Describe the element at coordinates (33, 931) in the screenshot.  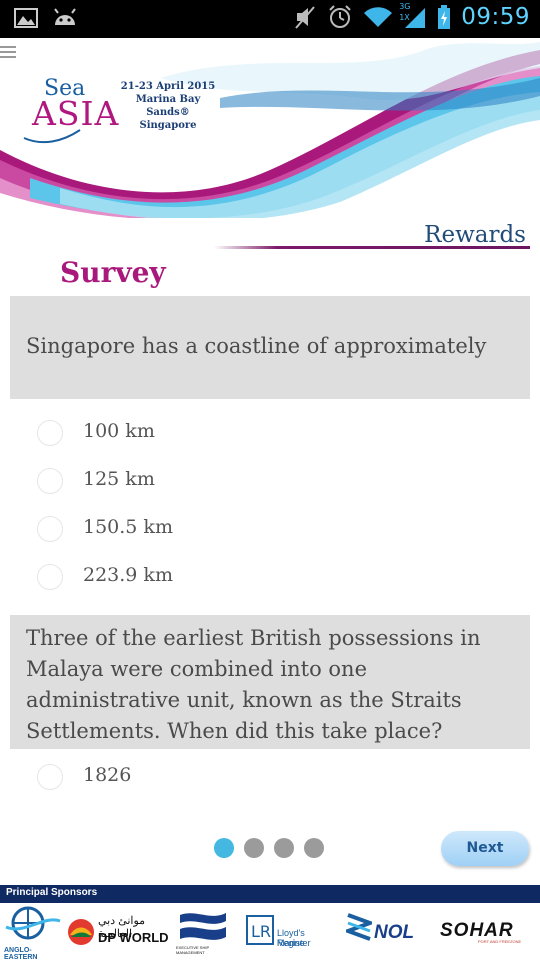
I see `anglo-eastern-logo: ANGLO-EASTERN` at that location.